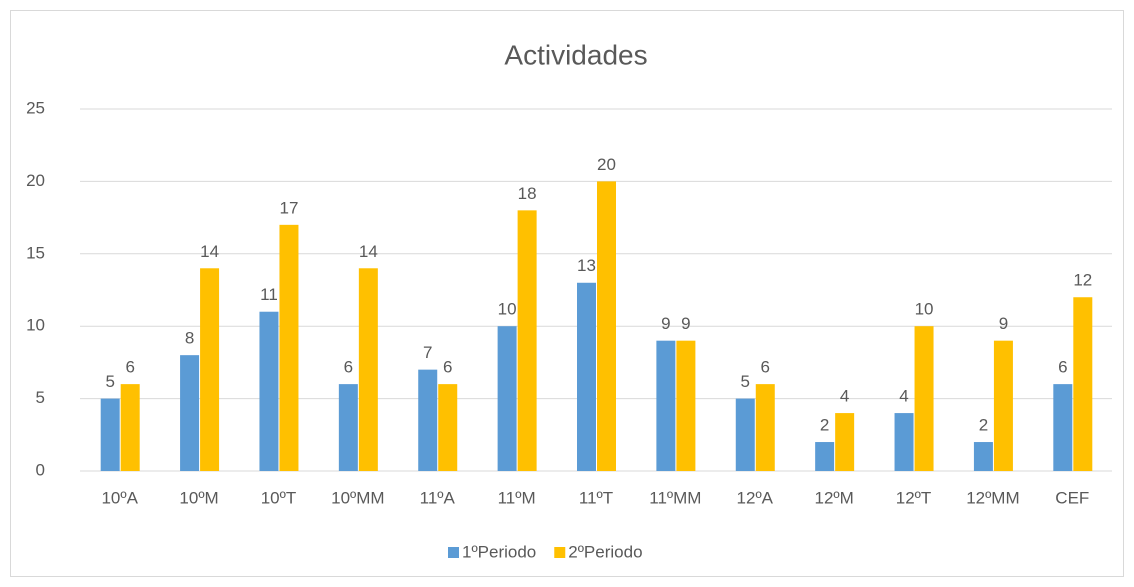 This screenshot has height=587, width=1134. Describe the element at coordinates (575, 54) in the screenshot. I see `chart-title: Actividades` at that location.